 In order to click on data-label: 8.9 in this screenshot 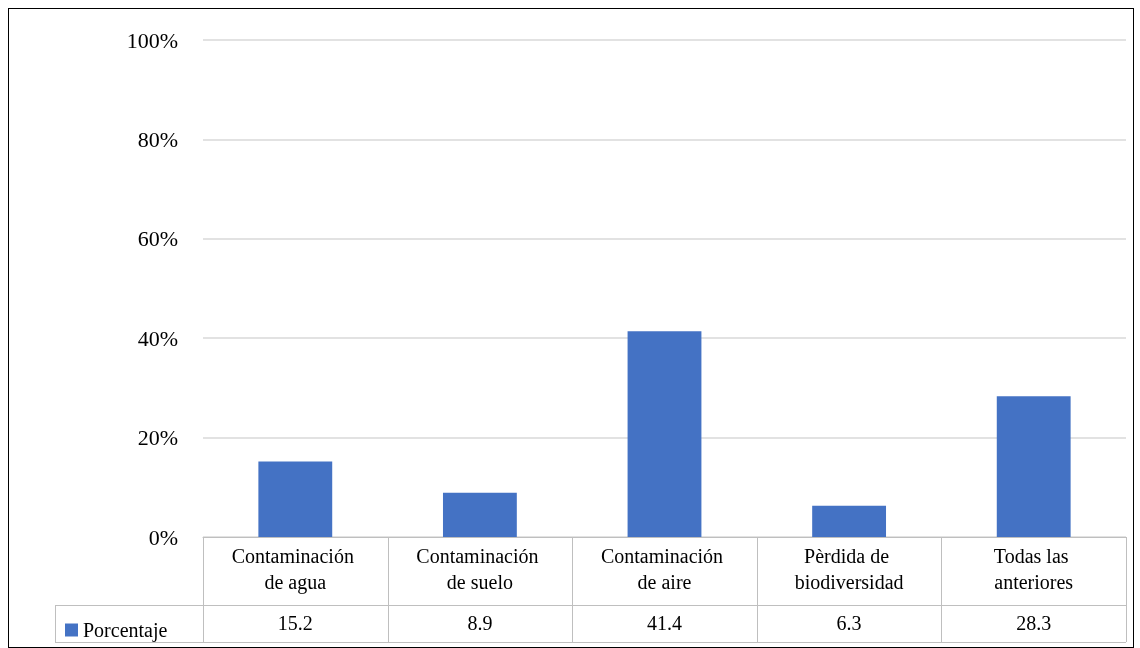, I will do `click(480, 623)`.